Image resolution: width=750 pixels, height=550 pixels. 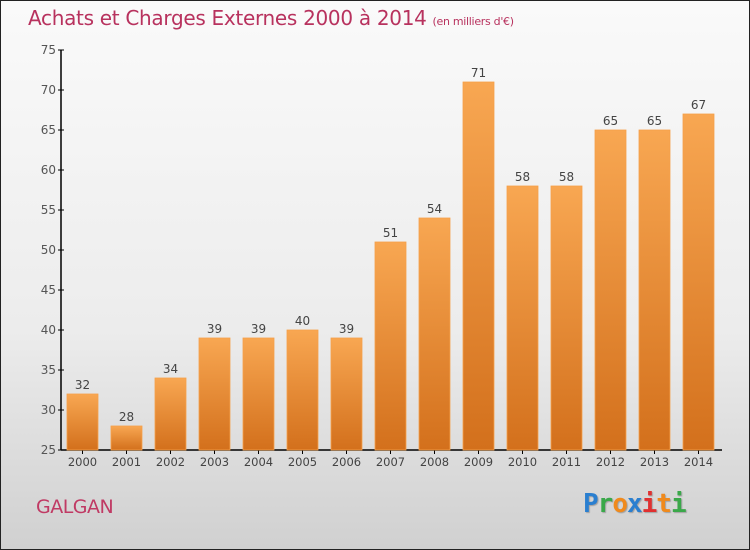 I want to click on x-tick-label: 2004, so click(x=258, y=462).